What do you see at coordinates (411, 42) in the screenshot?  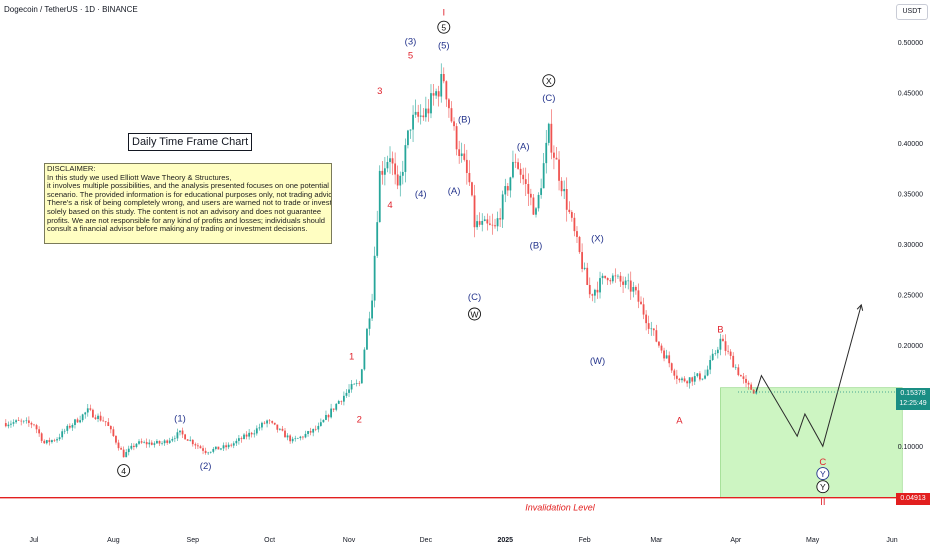 I see `wave-label: (3)` at bounding box center [411, 42].